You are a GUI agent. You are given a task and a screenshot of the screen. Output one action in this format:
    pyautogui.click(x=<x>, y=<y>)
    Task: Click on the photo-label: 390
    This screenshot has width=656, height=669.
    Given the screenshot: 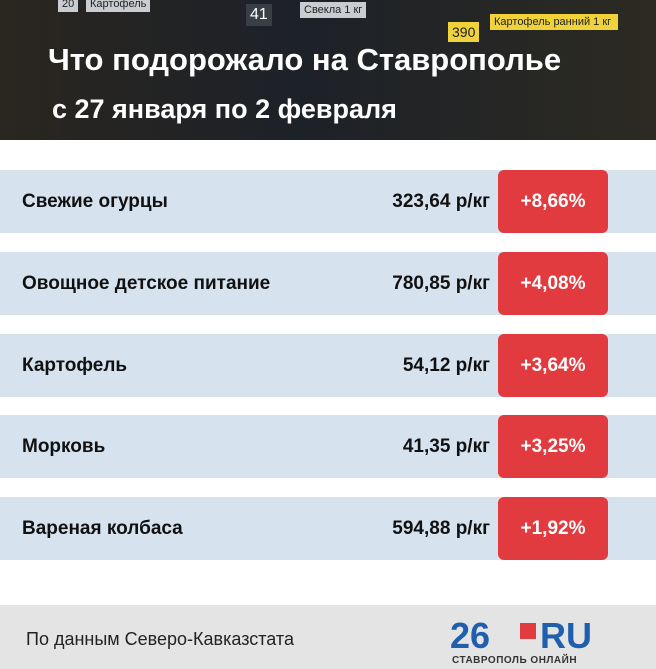 What is the action you would take?
    pyautogui.click(x=464, y=32)
    